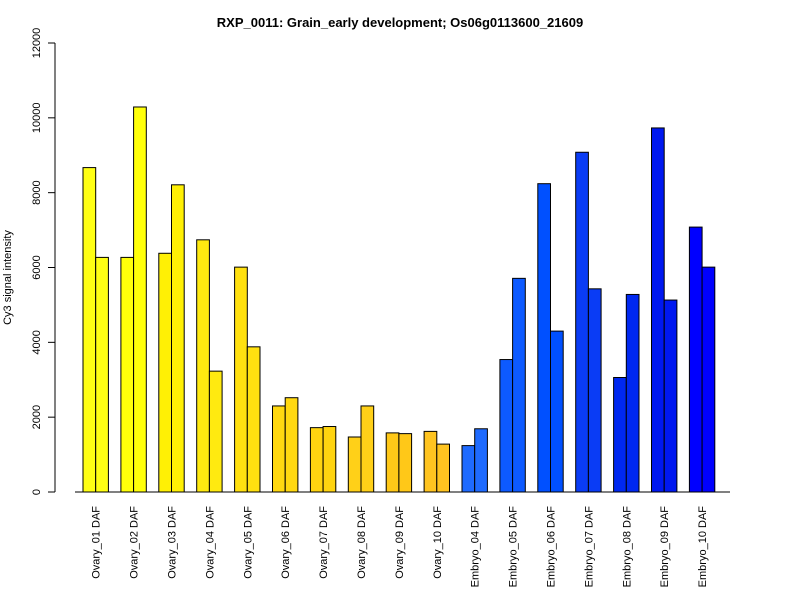  I want to click on x-tick-label: Ovary_08 DAF, so click(362, 542).